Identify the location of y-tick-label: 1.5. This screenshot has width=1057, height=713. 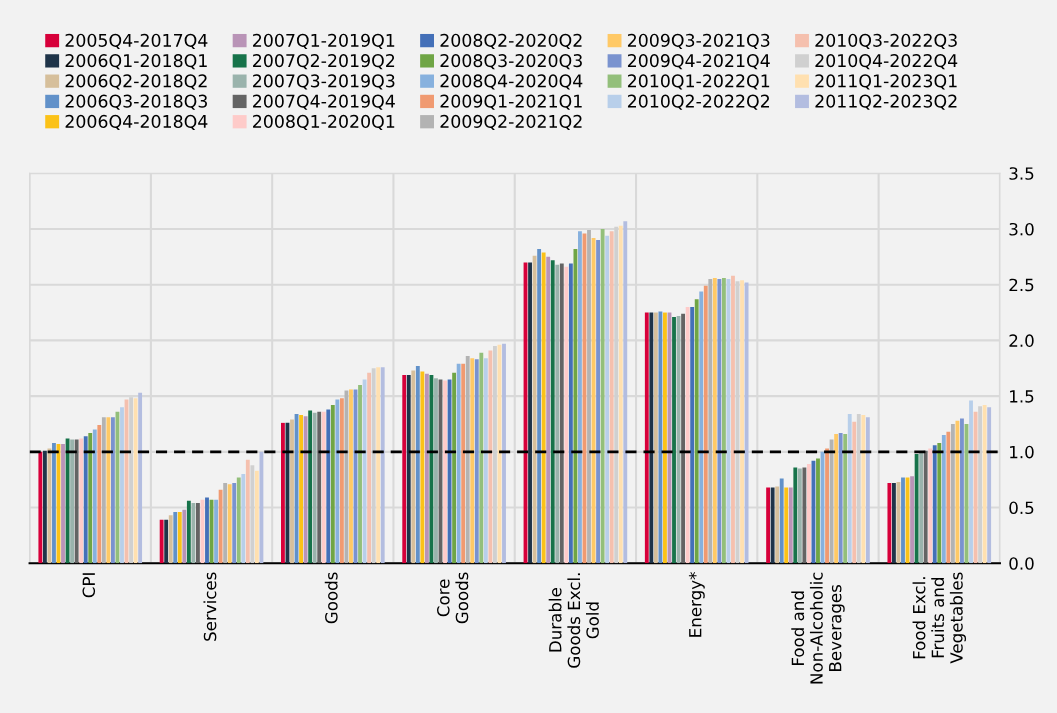
(1022, 396).